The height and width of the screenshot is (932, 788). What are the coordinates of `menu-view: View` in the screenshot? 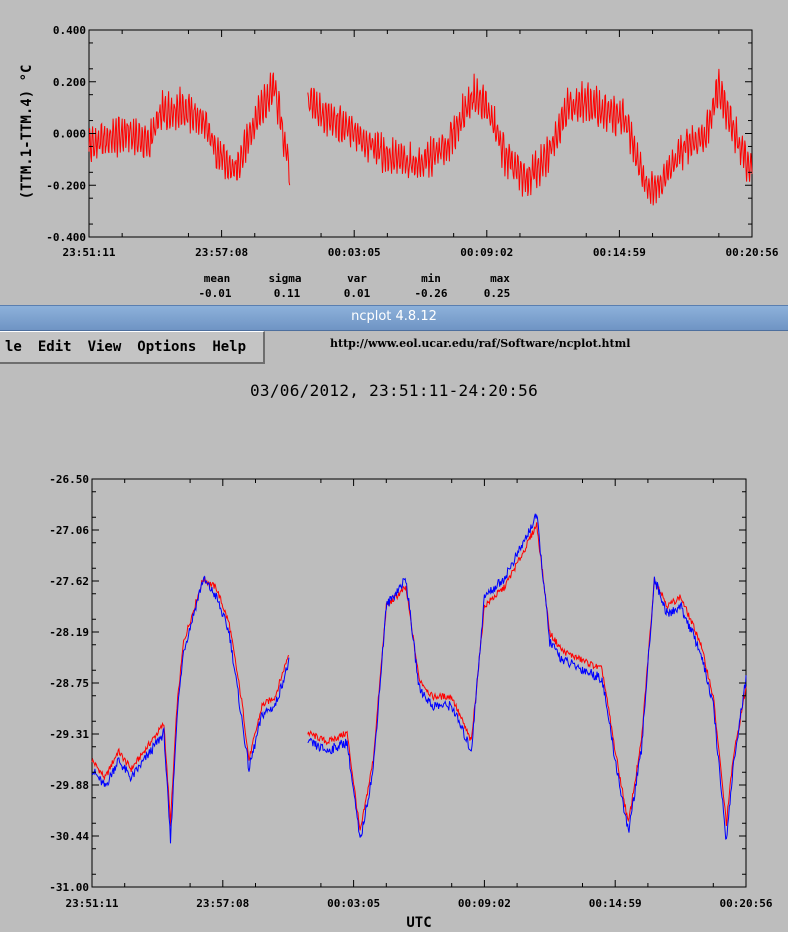 It's located at (104, 347).